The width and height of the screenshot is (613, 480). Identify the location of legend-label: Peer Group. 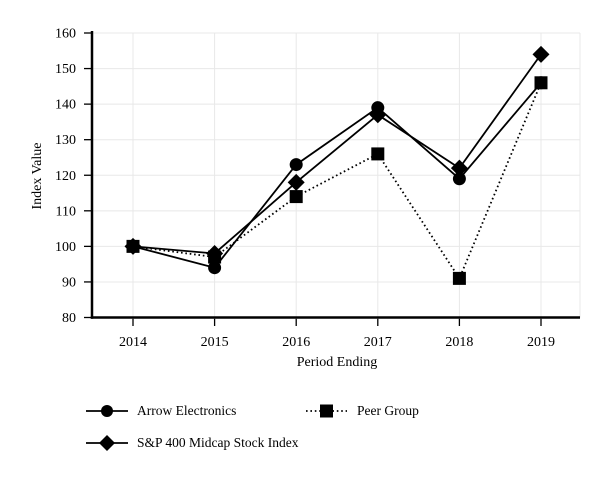
(388, 410).